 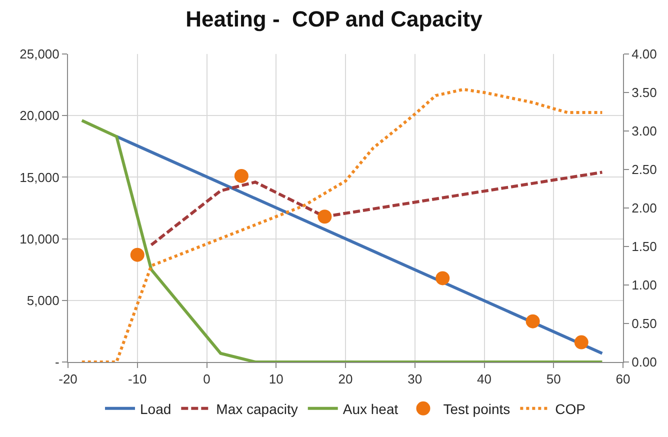 What do you see at coordinates (570, 408) in the screenshot?
I see `legend-label: COP` at bounding box center [570, 408].